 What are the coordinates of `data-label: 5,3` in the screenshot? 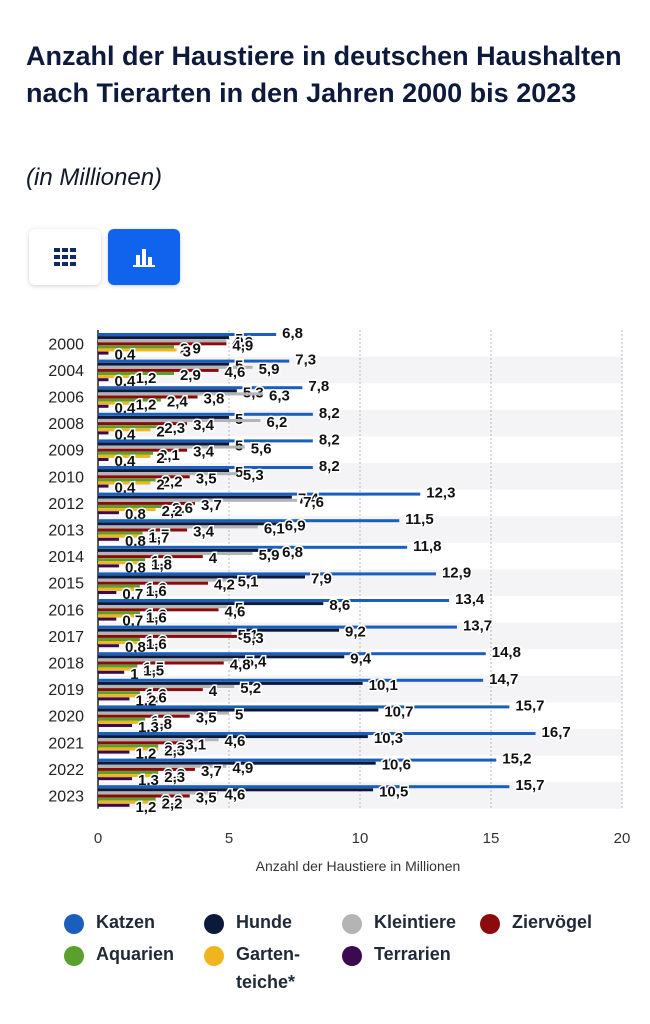 It's located at (253, 638).